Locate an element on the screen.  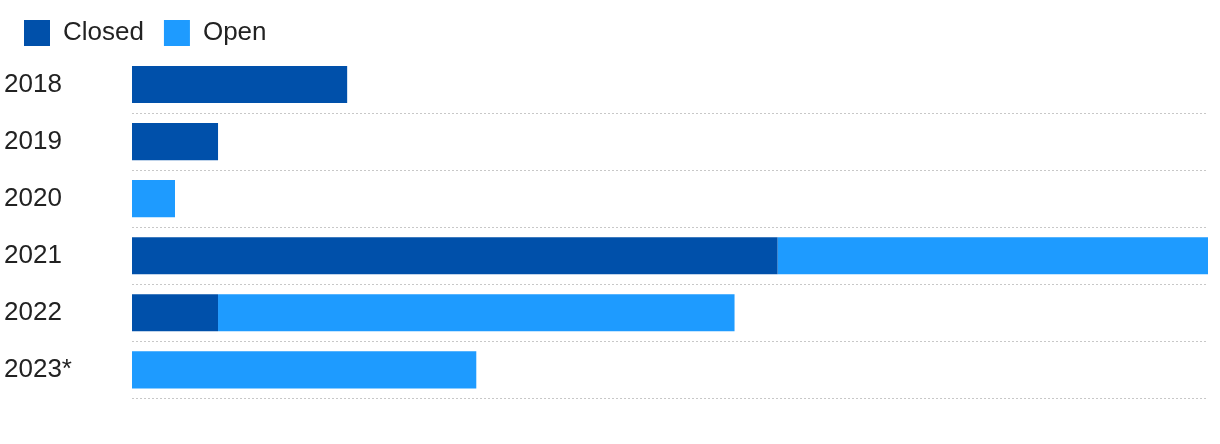
y-tick-label: 2022 is located at coordinates (33, 310).